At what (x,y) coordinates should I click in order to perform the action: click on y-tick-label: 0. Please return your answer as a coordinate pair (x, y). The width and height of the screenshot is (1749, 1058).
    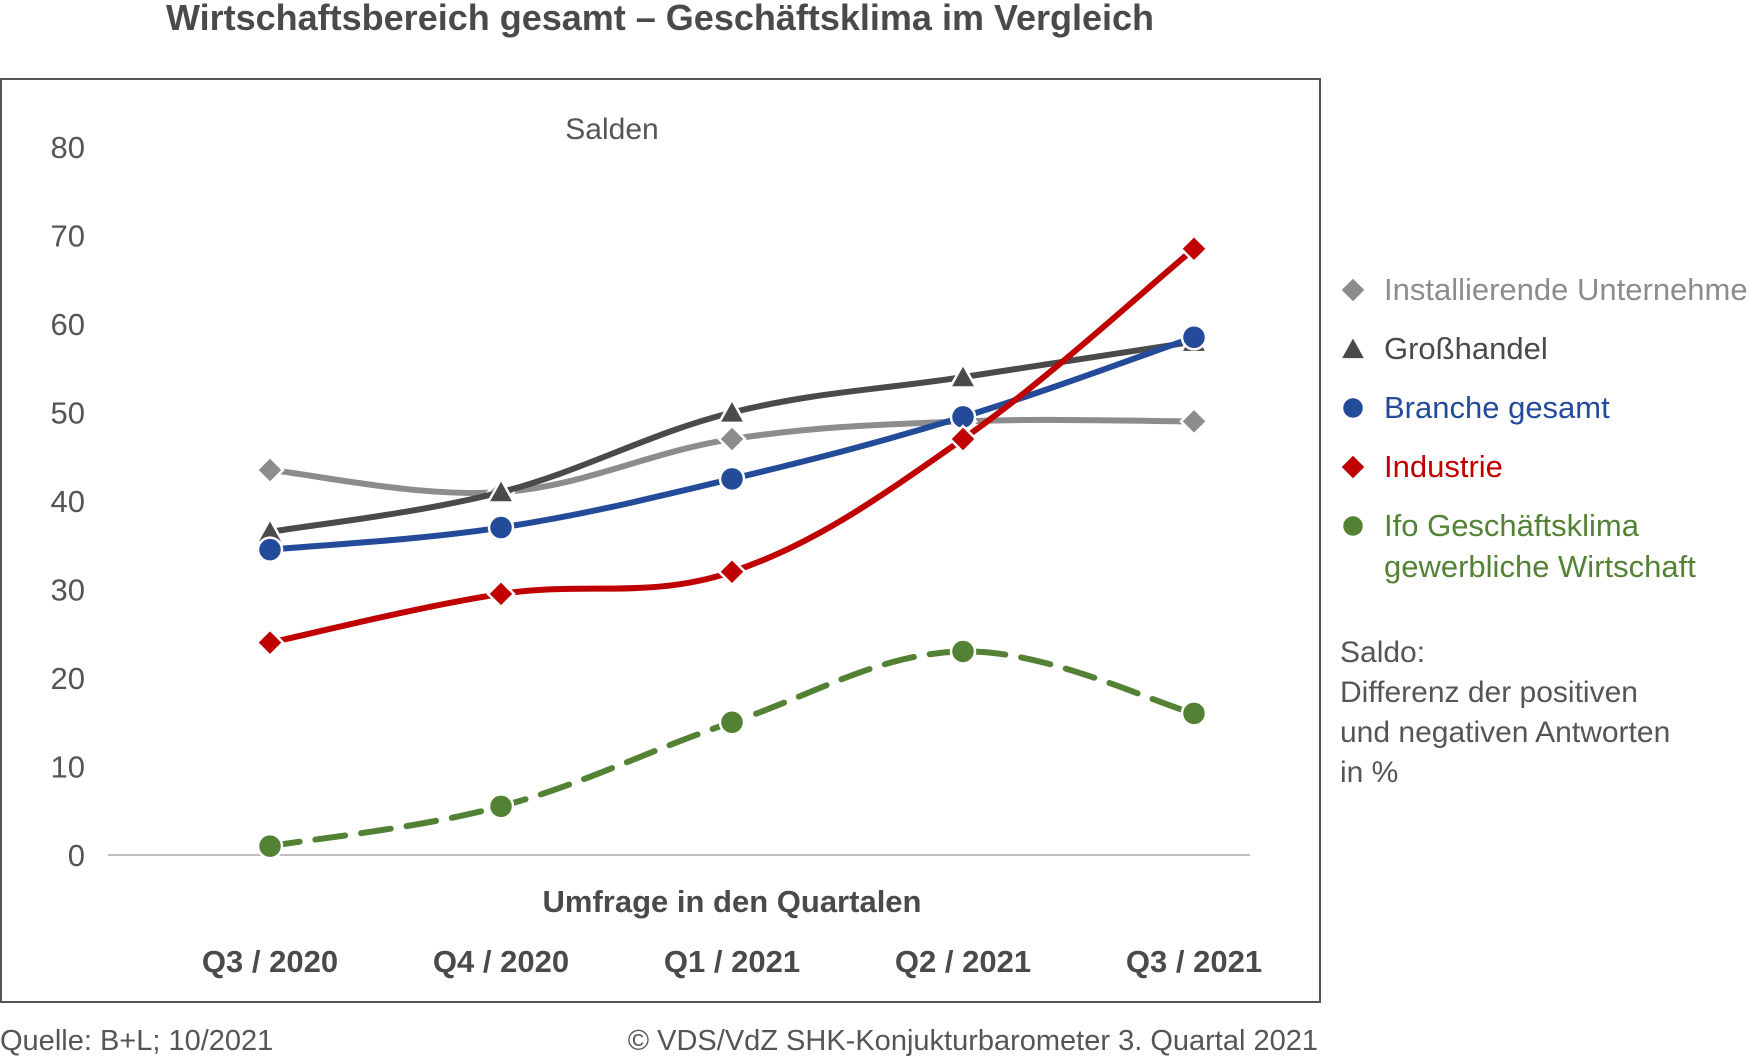
    Looking at the image, I should click on (76, 855).